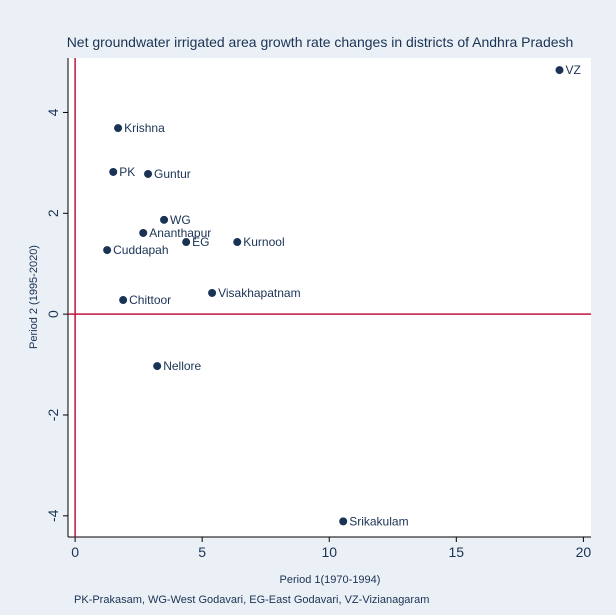 This screenshot has width=616, height=615. Describe the element at coordinates (127, 172) in the screenshot. I see `point-label: PK` at that location.